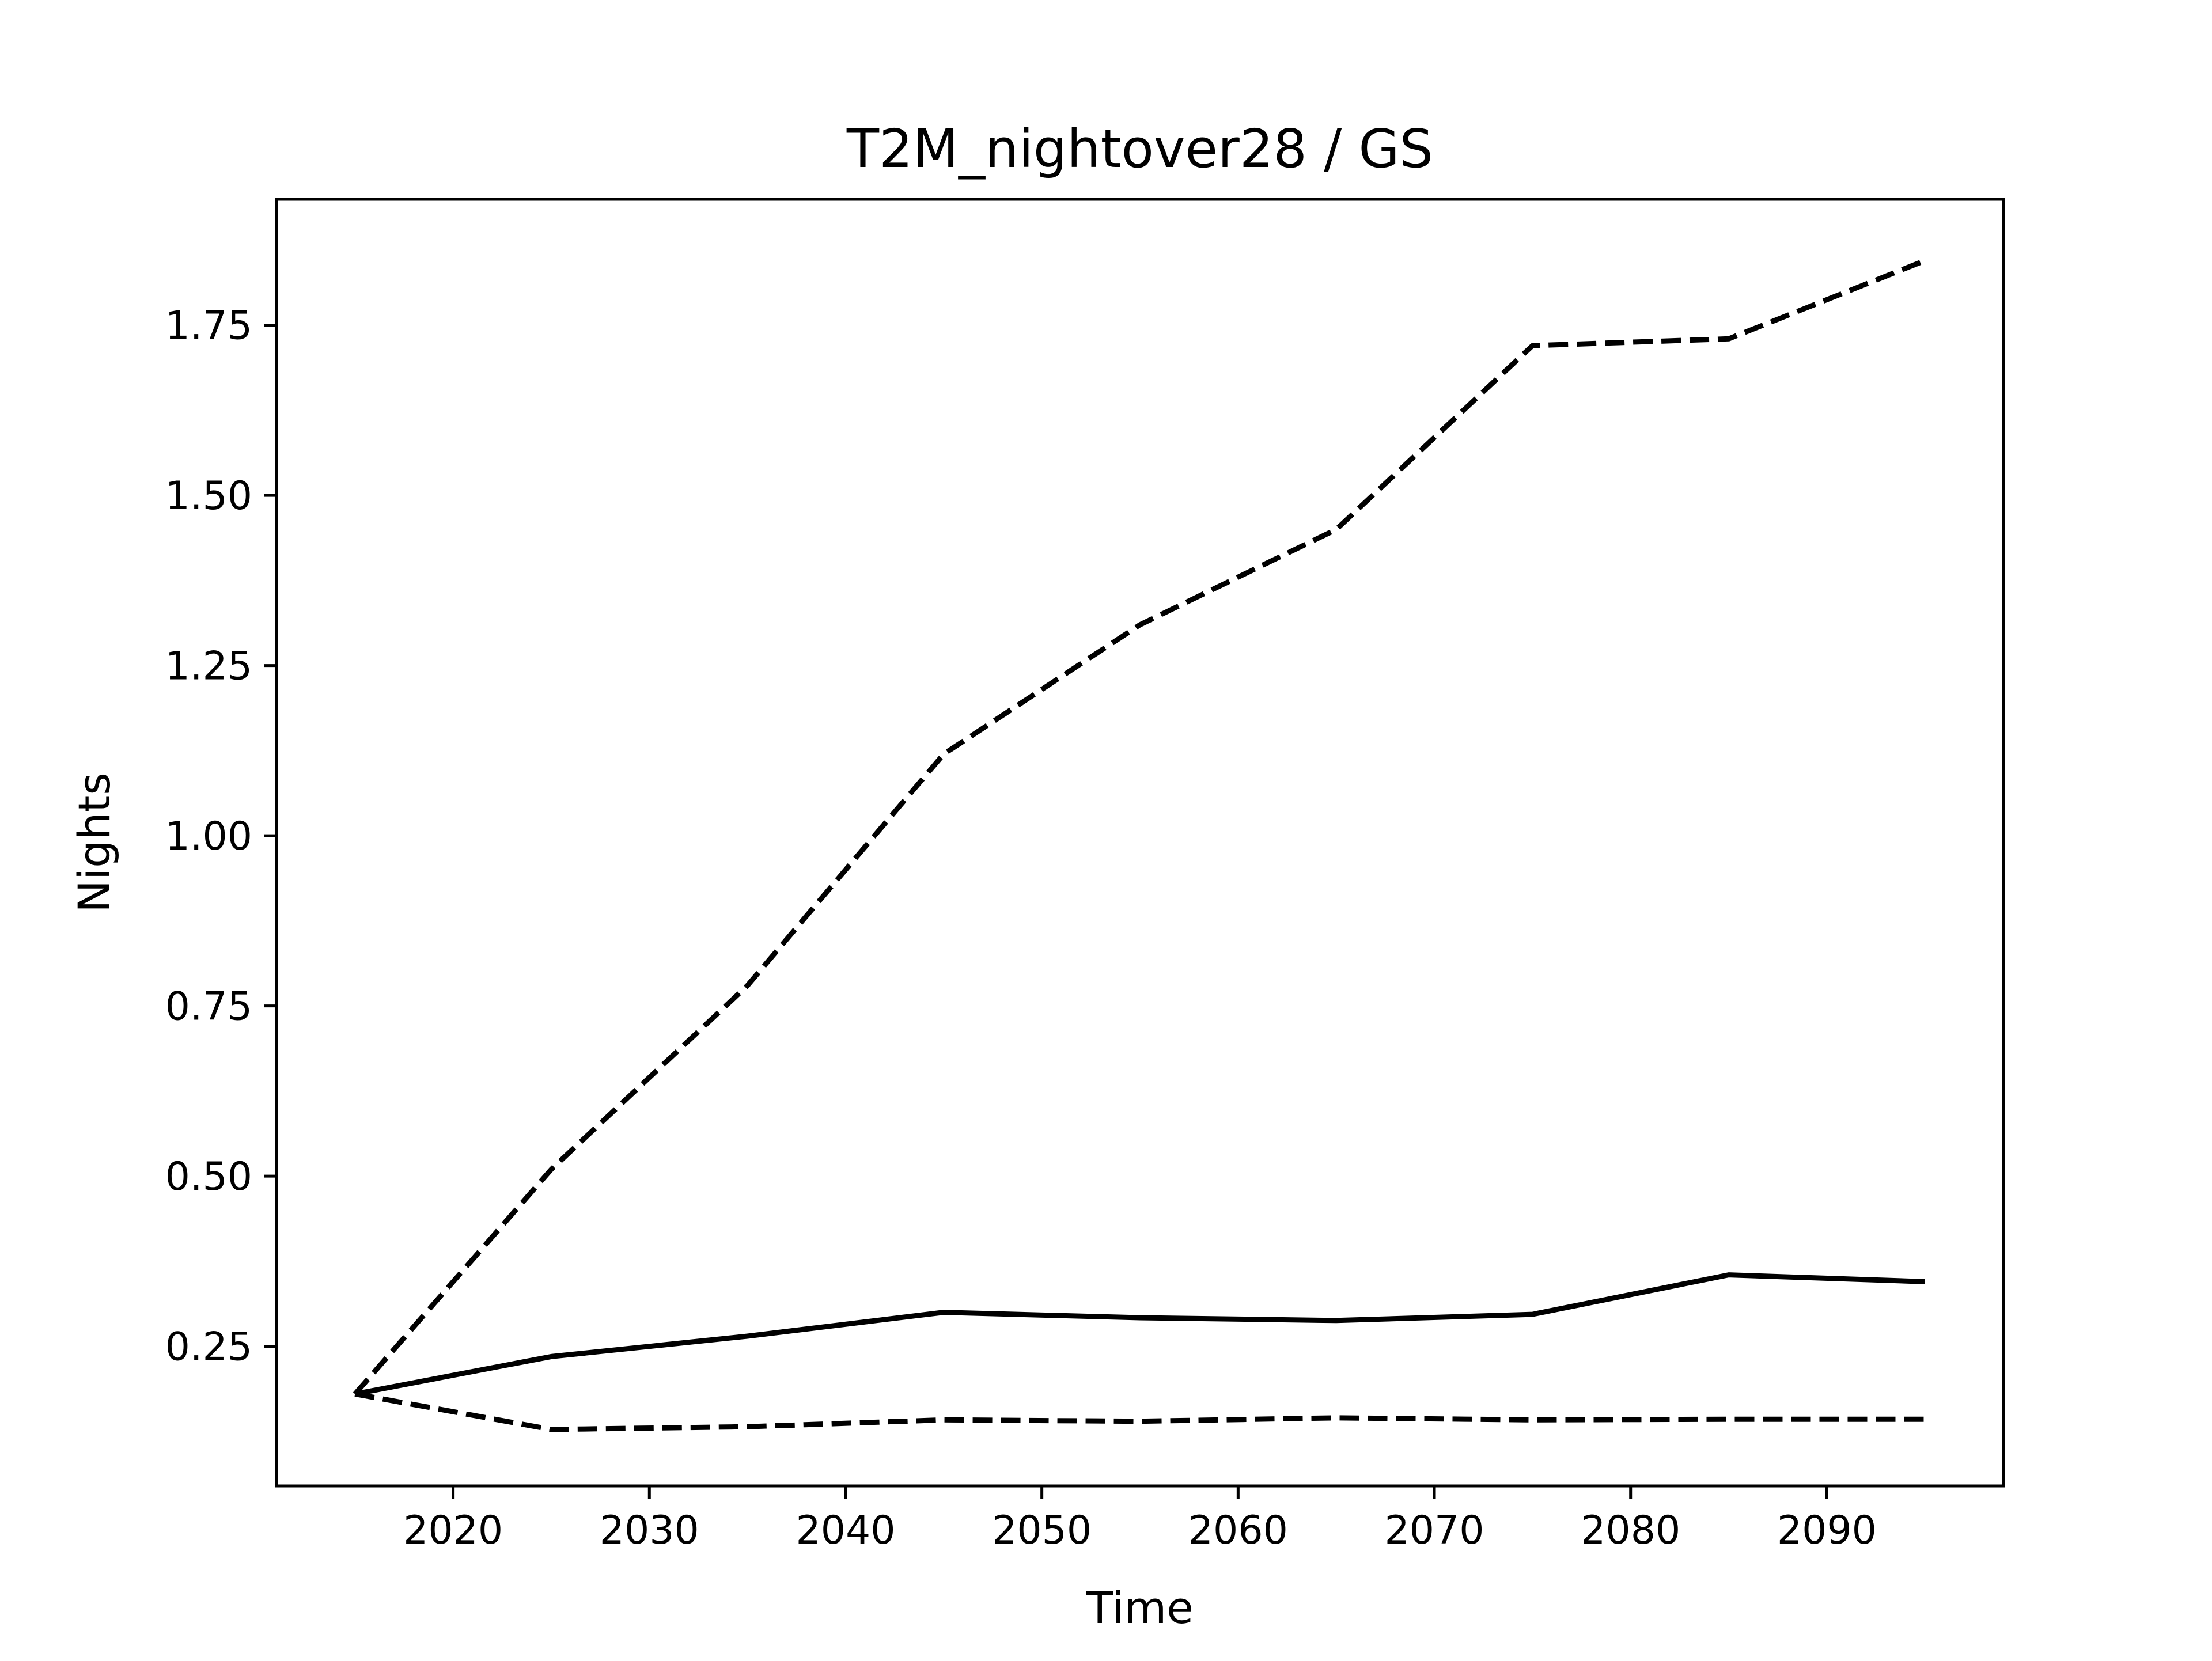 The image size is (2212, 1661). What do you see at coordinates (208, 666) in the screenshot?
I see `y-tick-label: 1.25` at bounding box center [208, 666].